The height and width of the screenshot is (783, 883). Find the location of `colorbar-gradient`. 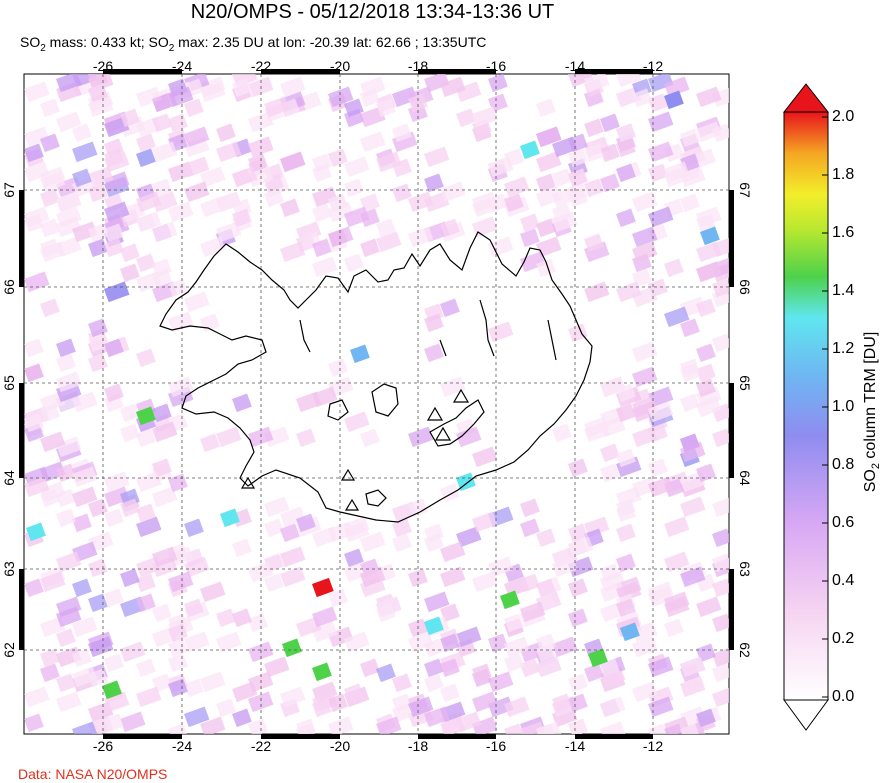

colorbar-gradient is located at coordinates (806, 406).